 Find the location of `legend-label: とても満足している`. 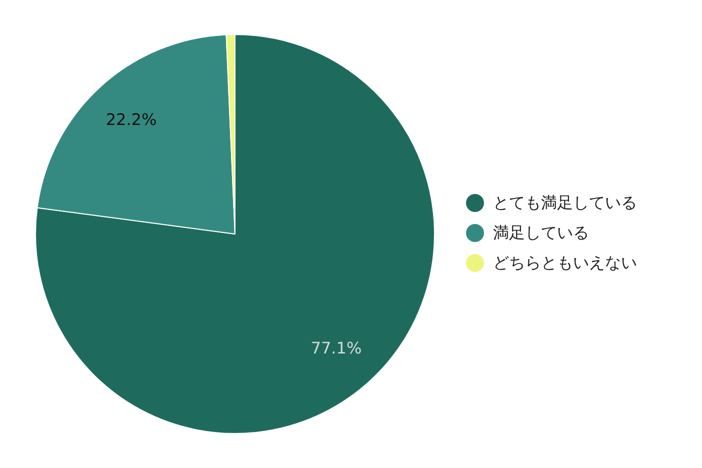

legend-label: とても満足している is located at coordinates (565, 203).